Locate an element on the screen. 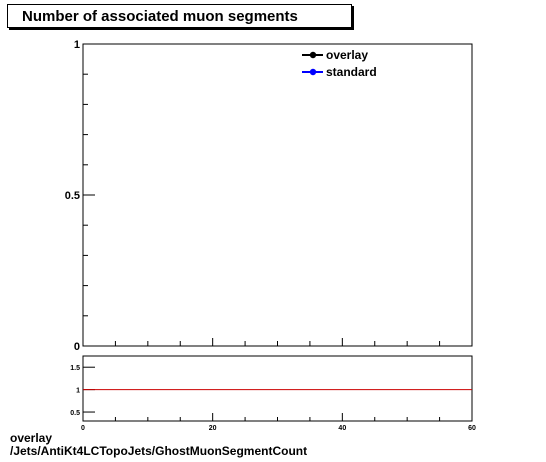  ratio-plot-panel: 0.5 1 1.5 0 20 40 60 is located at coordinates (273, 393).